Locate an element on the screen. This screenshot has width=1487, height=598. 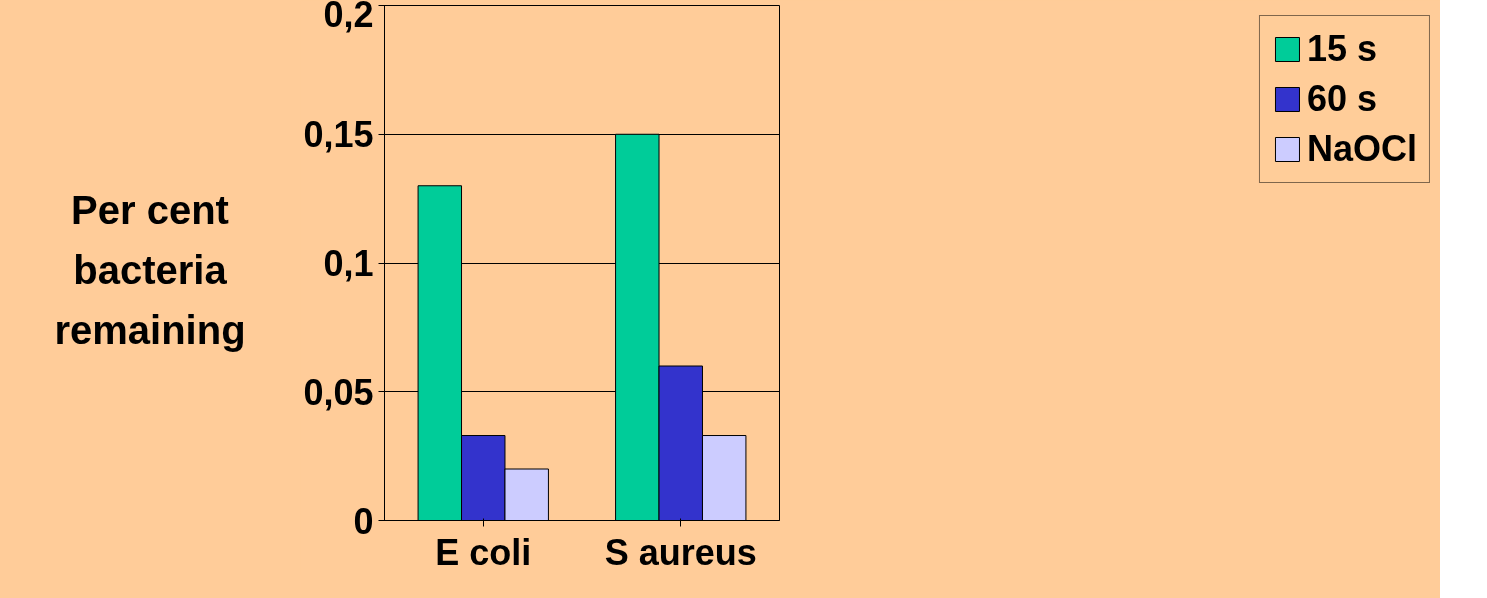
x-tick-label: S aureus is located at coordinates (680, 552).